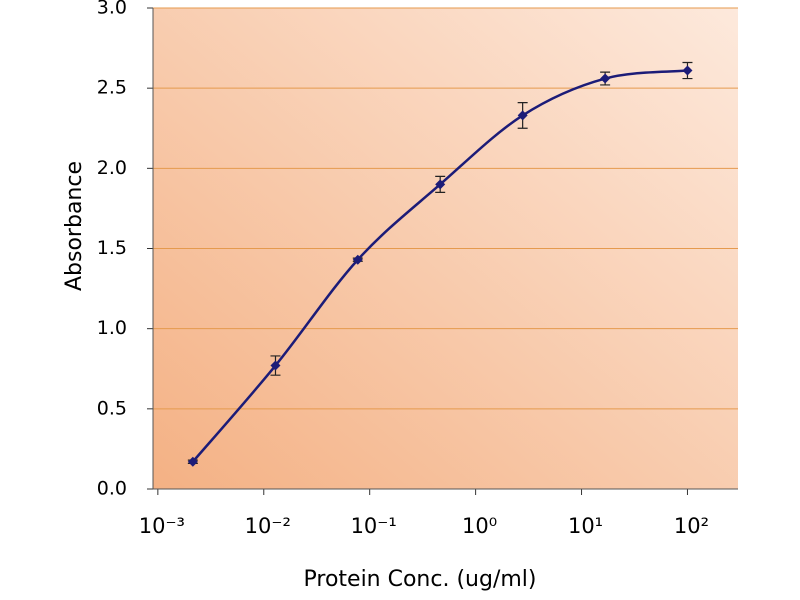 This screenshot has height=600, width=800. Describe the element at coordinates (112, 88) in the screenshot. I see `y-tick-label: 2.5` at that location.